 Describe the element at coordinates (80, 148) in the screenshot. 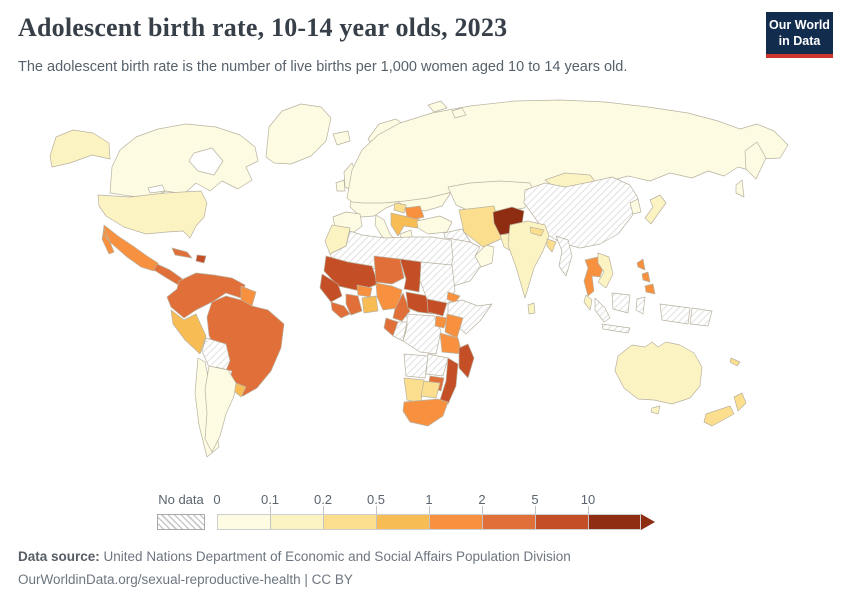

I see `region-alaska` at that location.